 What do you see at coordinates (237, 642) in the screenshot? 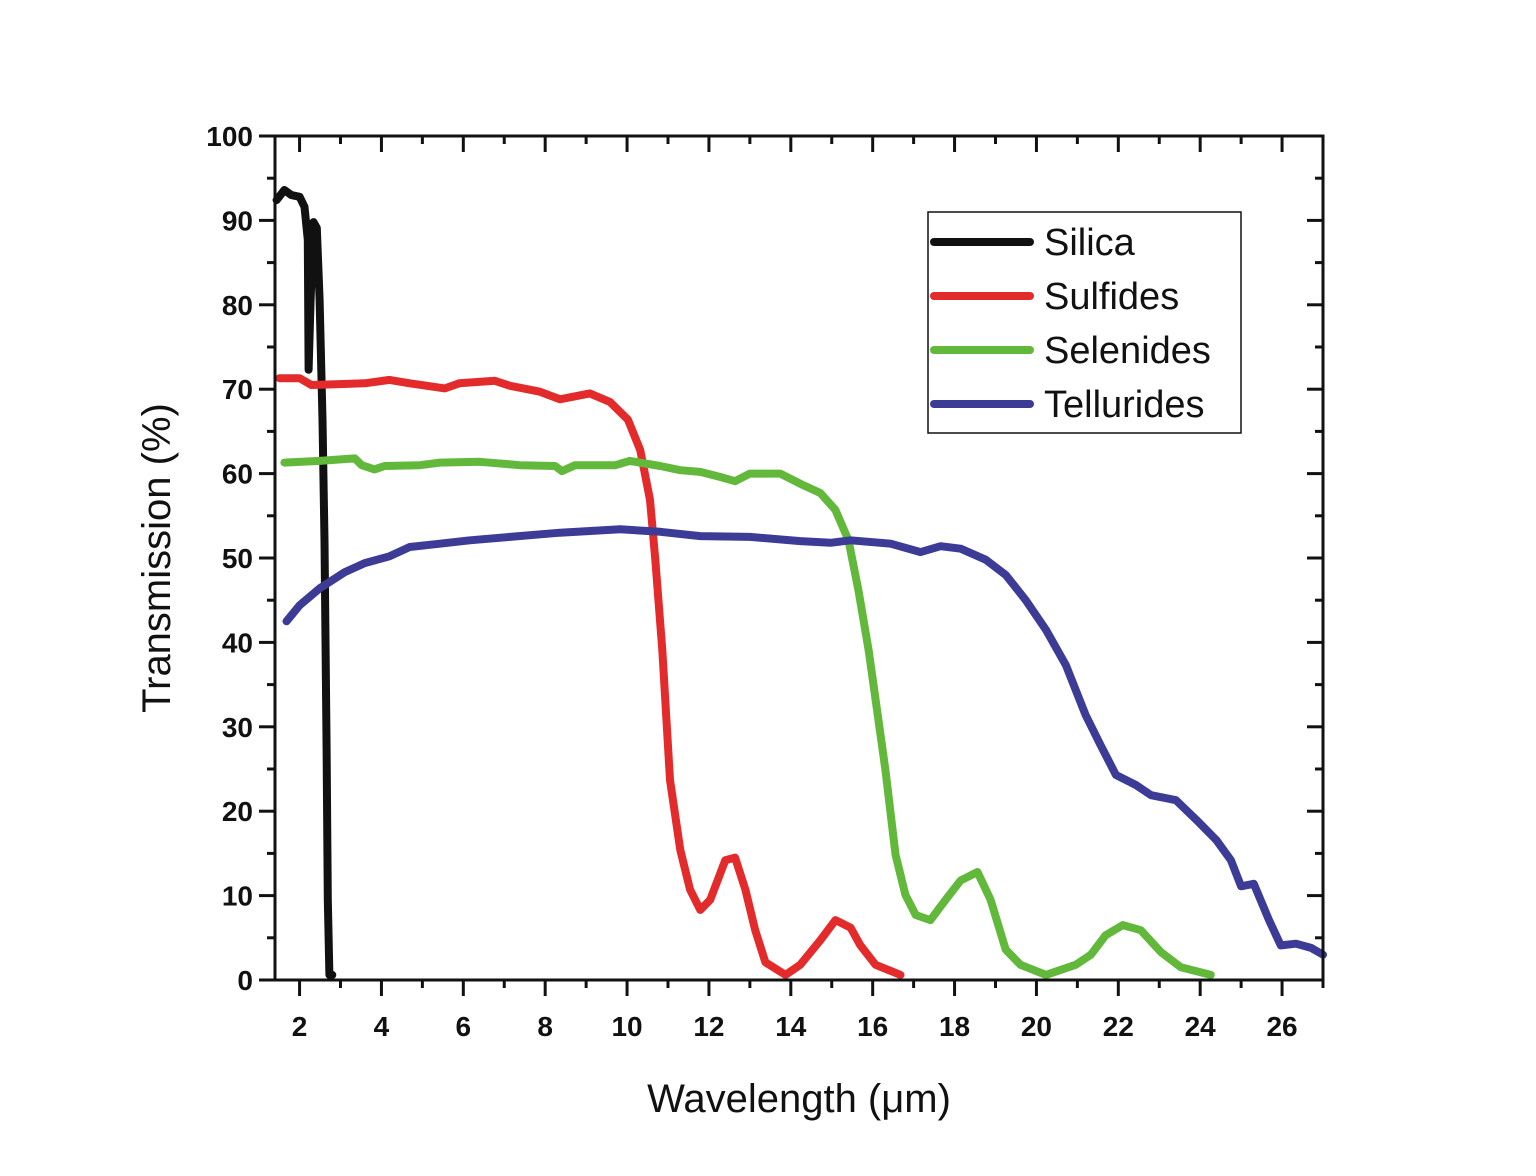
I see `y-tick-label: 40` at bounding box center [237, 642].